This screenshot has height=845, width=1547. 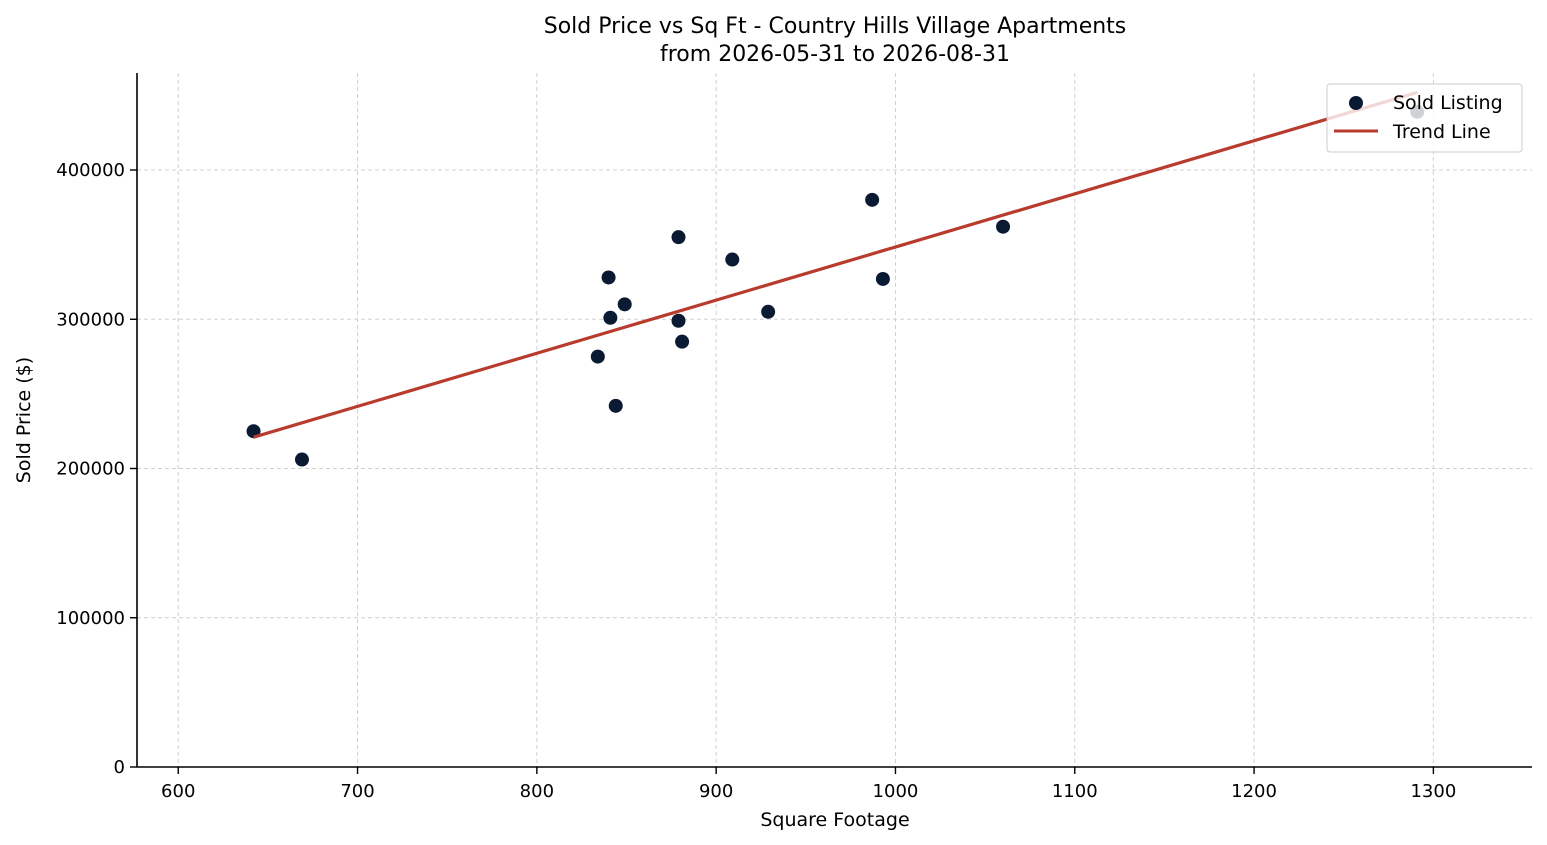 I want to click on legend-label-sold-listing: Sold Listing, so click(x=1448, y=103).